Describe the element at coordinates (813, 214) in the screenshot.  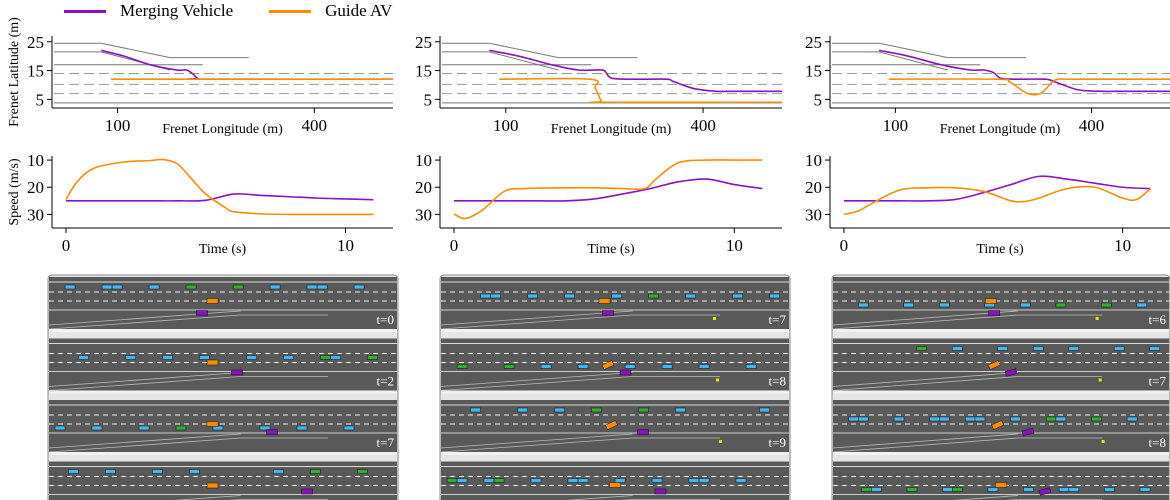
I see `y-tick-label: 30` at that location.